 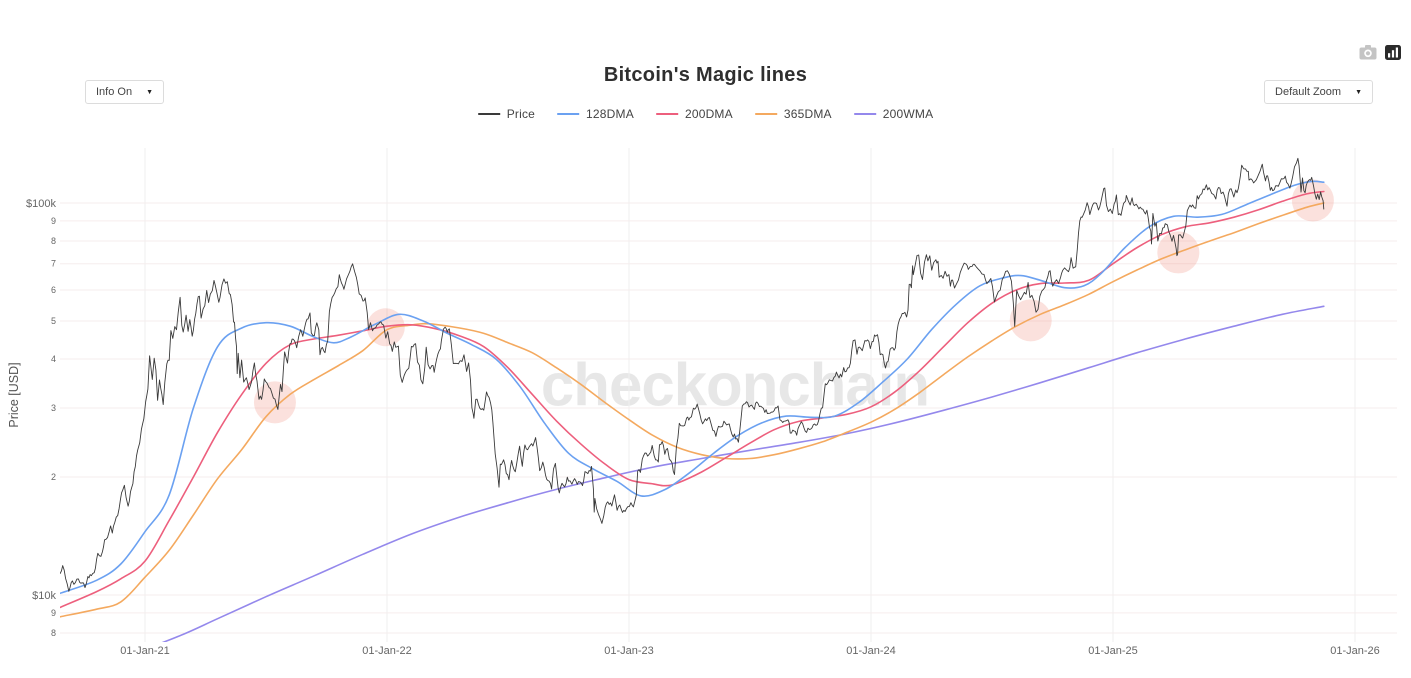 I want to click on x-tick-label: 01-Jan-24, so click(x=871, y=651).